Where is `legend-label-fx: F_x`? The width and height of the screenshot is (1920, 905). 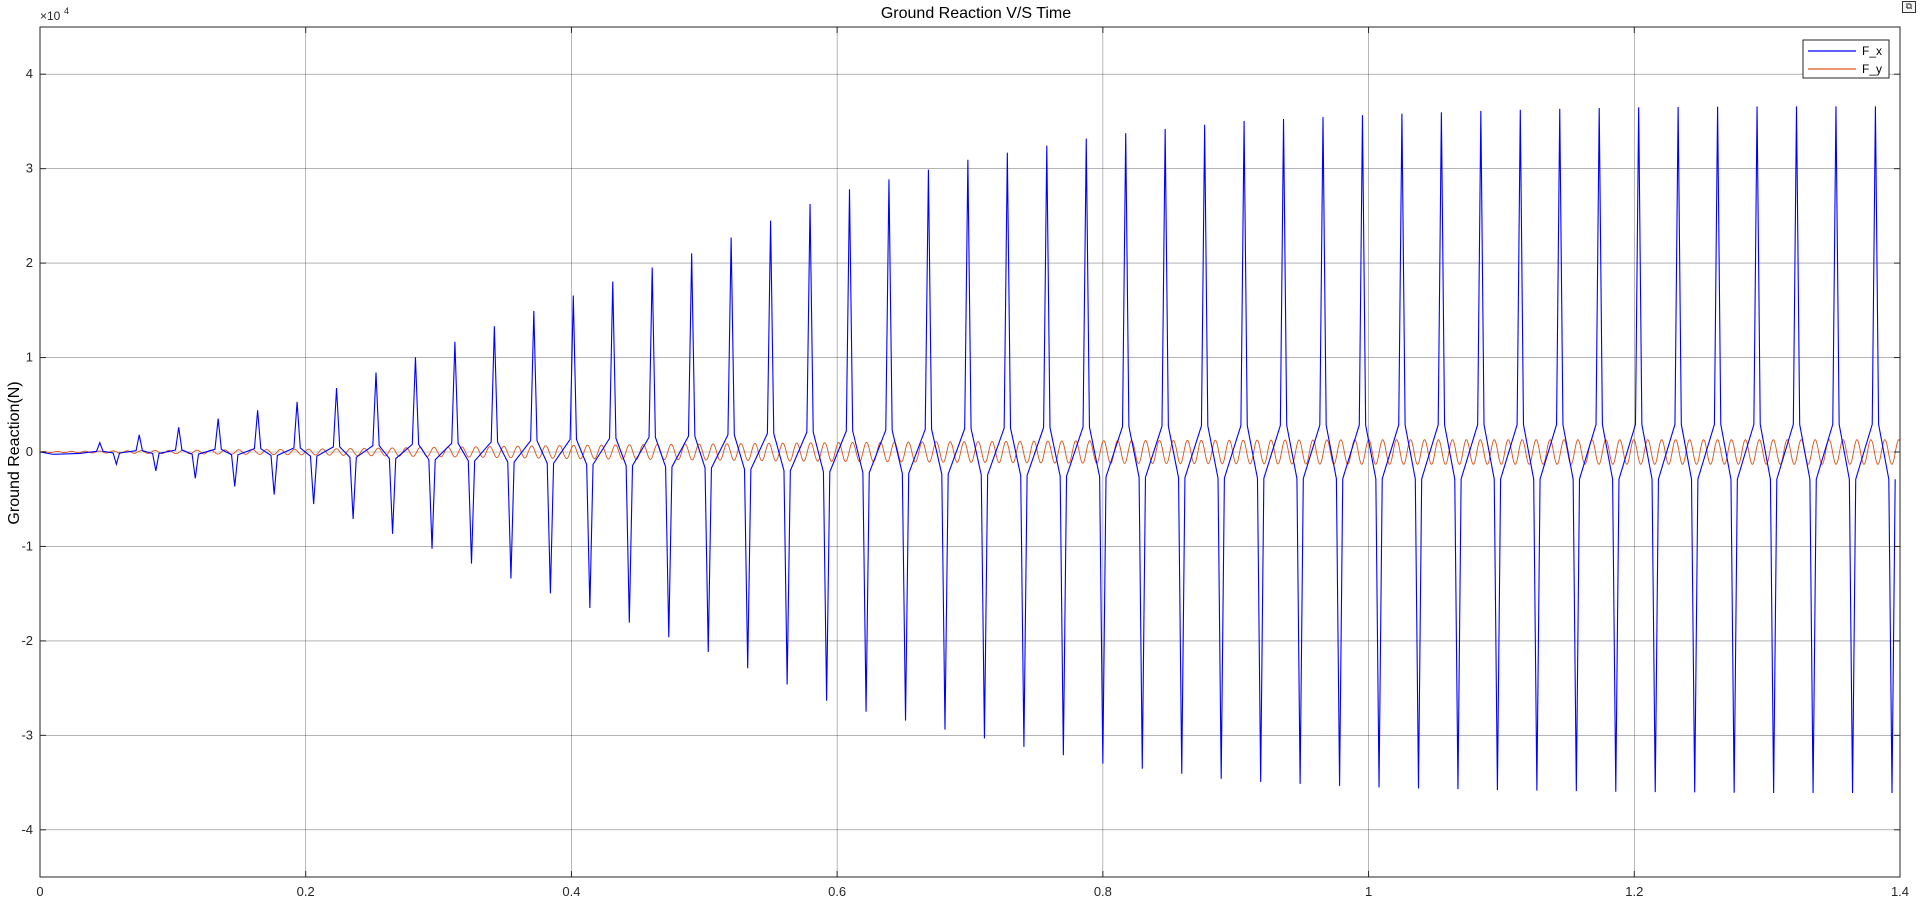
legend-label-fx: F_x is located at coordinates (1872, 51).